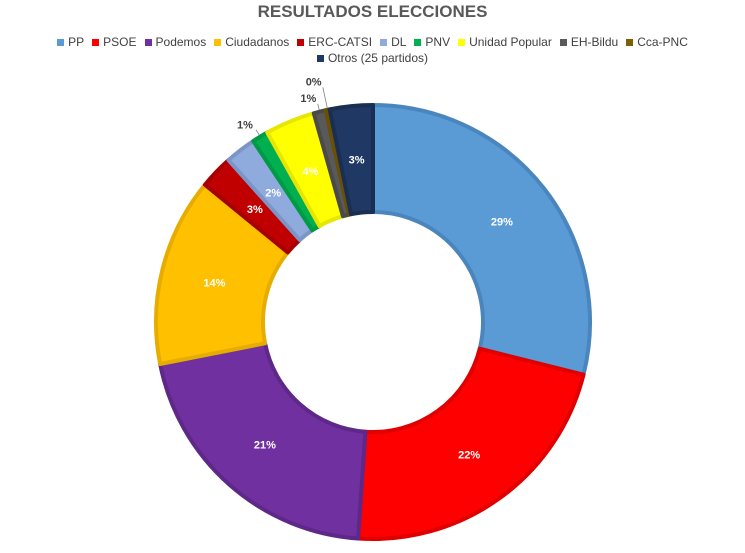 This screenshot has width=745, height=553. I want to click on data-label: 29%, so click(502, 222).